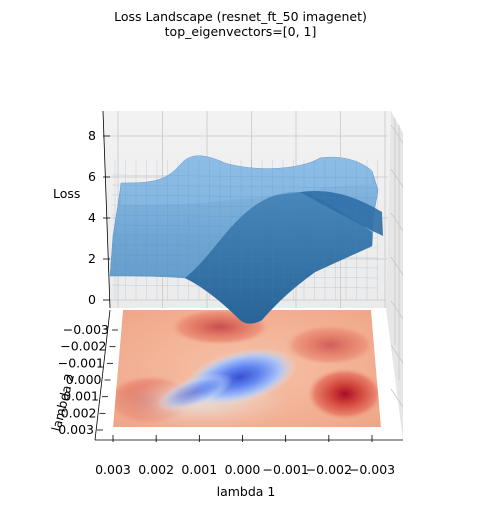 The height and width of the screenshot is (517, 481). I want to click on z-tick-label: 2, so click(92, 258).